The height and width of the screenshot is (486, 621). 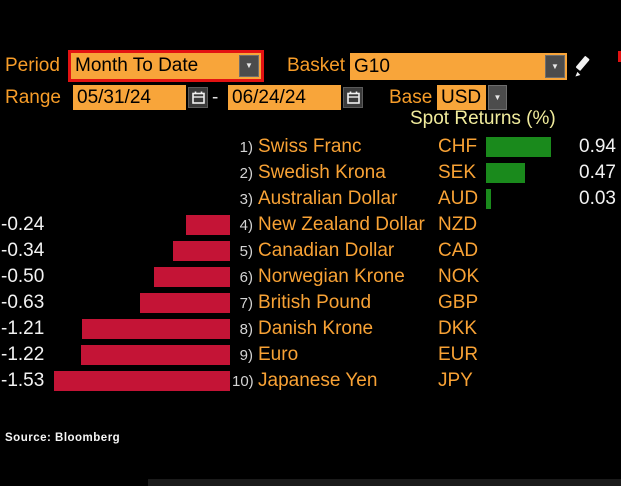 What do you see at coordinates (32, 65) in the screenshot?
I see `period-label: Period` at bounding box center [32, 65].